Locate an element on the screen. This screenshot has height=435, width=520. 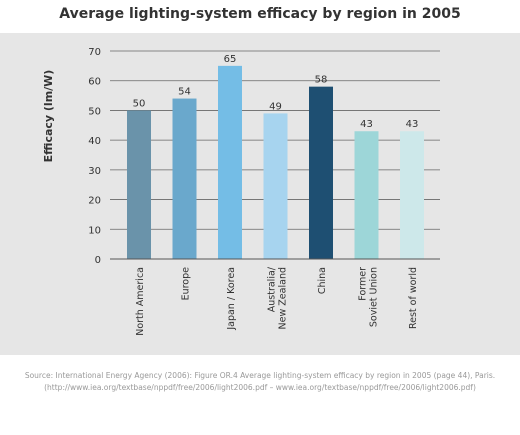
y-tick-labels: 0 10 20 30 40 50 60 70 is located at coordinates (94, 156).